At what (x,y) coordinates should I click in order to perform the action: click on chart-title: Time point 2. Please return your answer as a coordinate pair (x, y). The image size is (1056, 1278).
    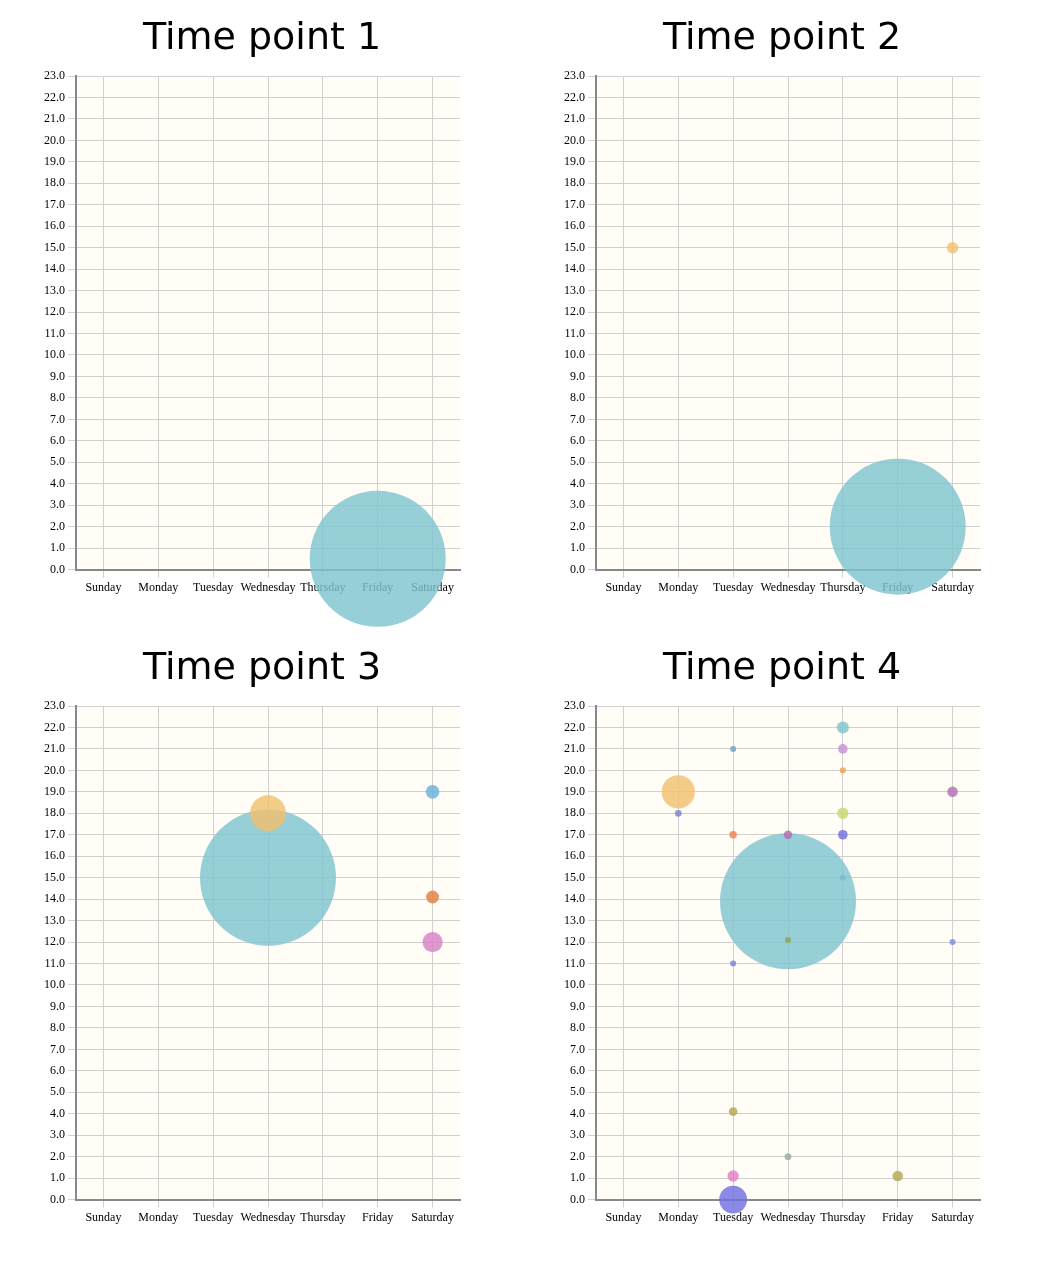
    Looking at the image, I should click on (781, 36).